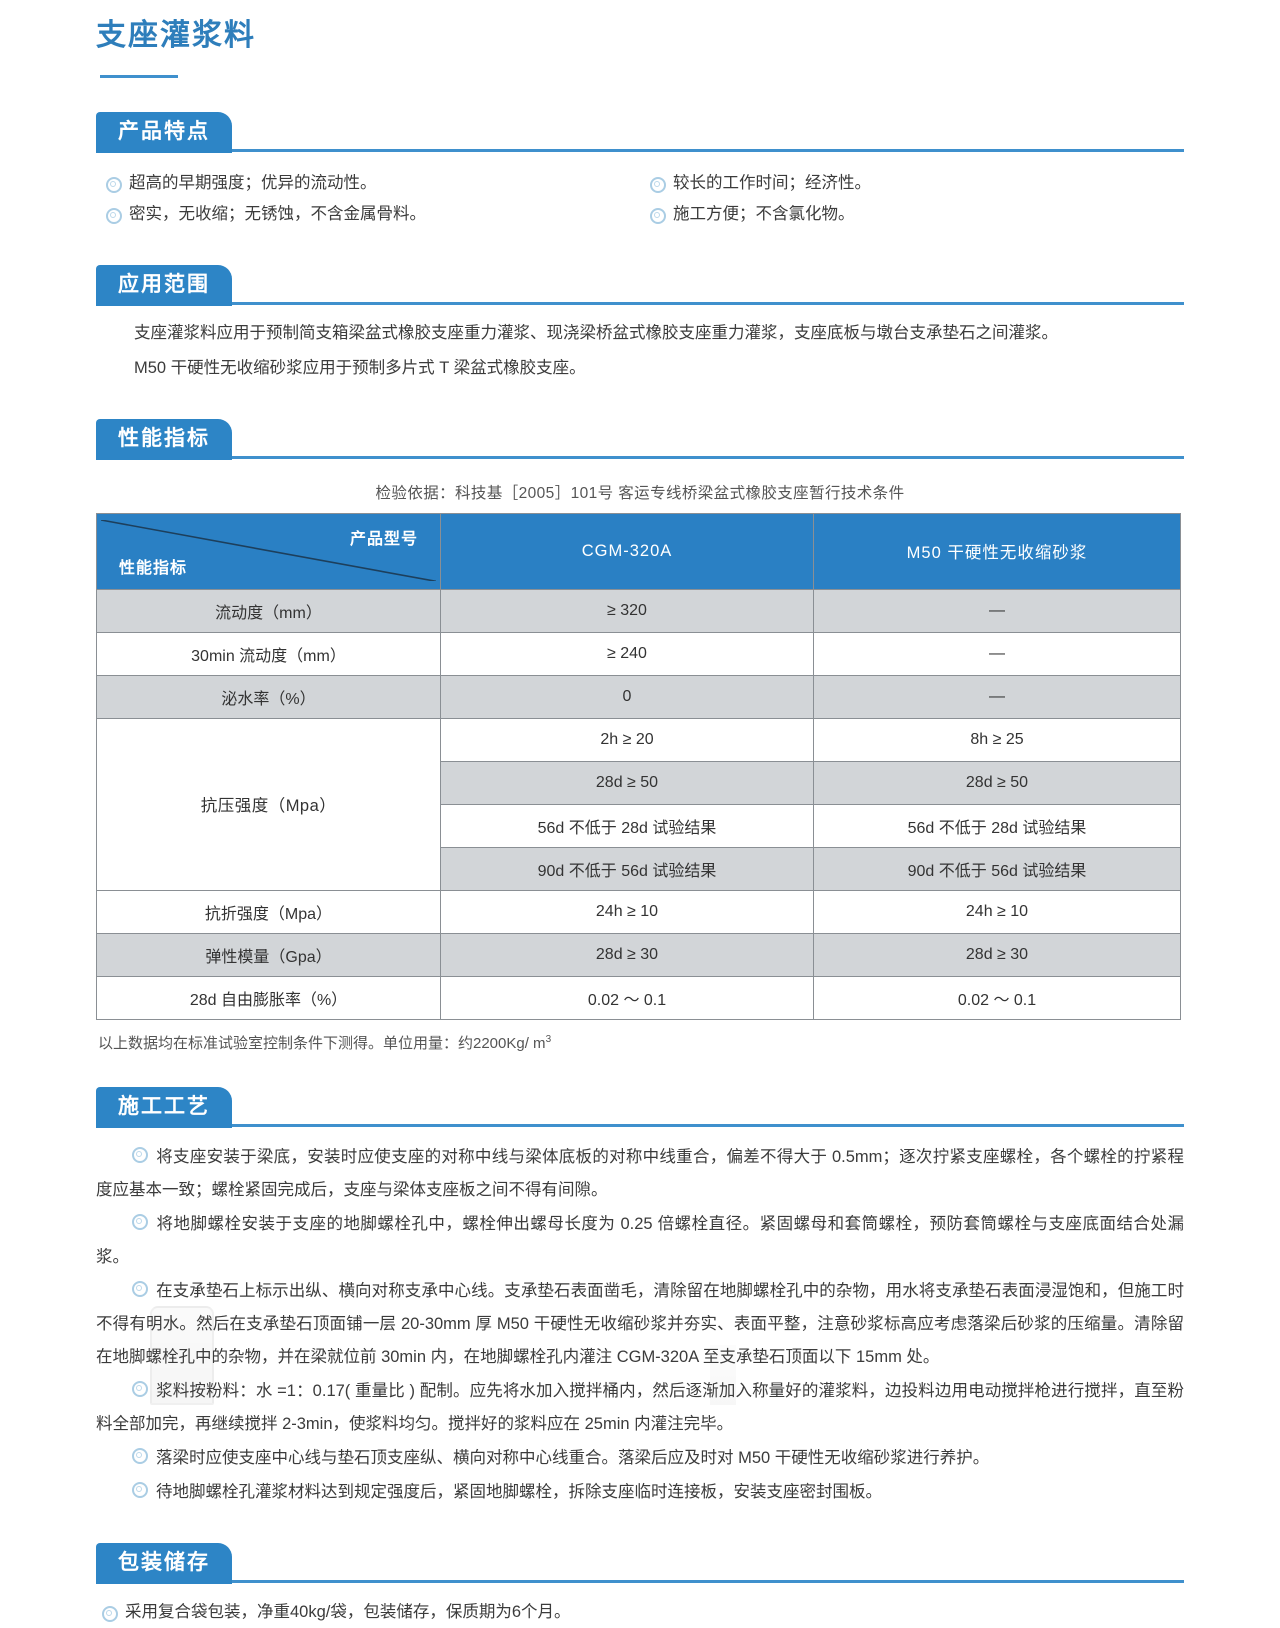 Image resolution: width=1280 pixels, height=1628 pixels. I want to click on diagonal-header-cell: 产品型号 性能指标, so click(268, 551).